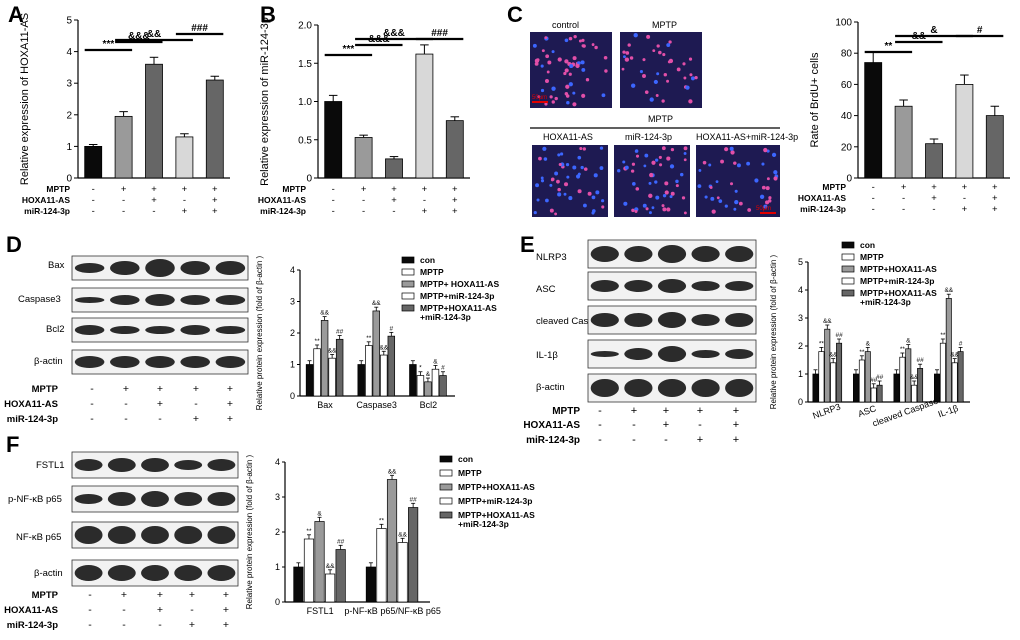 This screenshot has width=1020, height=640. What do you see at coordinates (661, 70) in the screenshot?
I see `if-image-mptp` at bounding box center [661, 70].